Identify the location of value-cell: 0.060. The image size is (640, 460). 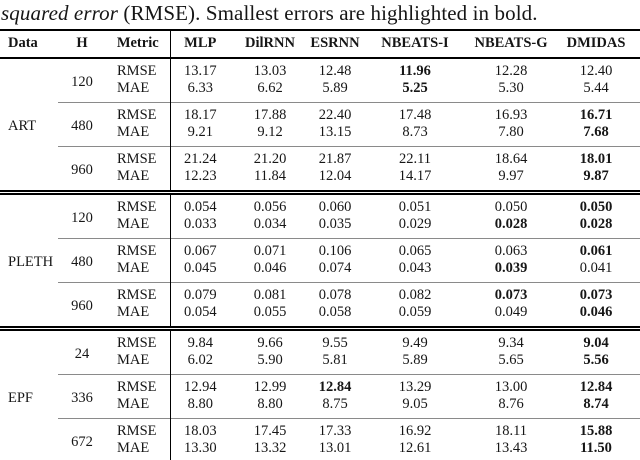
(335, 203).